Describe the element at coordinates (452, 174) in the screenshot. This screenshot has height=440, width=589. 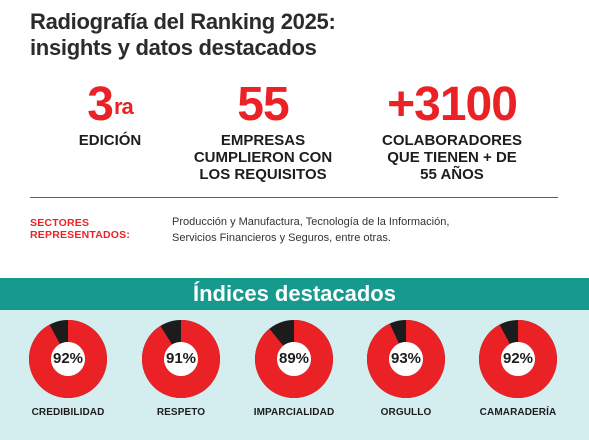
I see `stat-label-line: 55 AÑOS` at that location.